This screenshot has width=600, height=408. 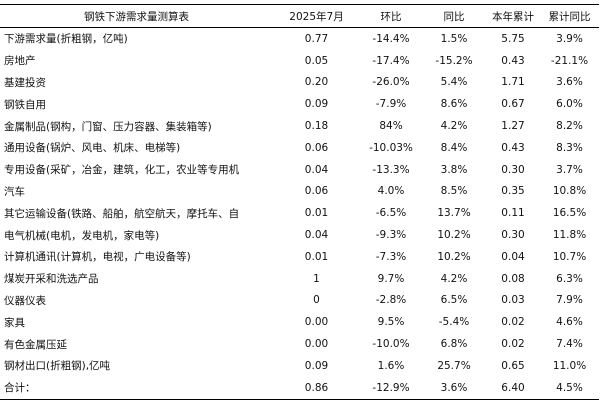 I want to click on cell-mom: -10.0%, so click(x=391, y=344).